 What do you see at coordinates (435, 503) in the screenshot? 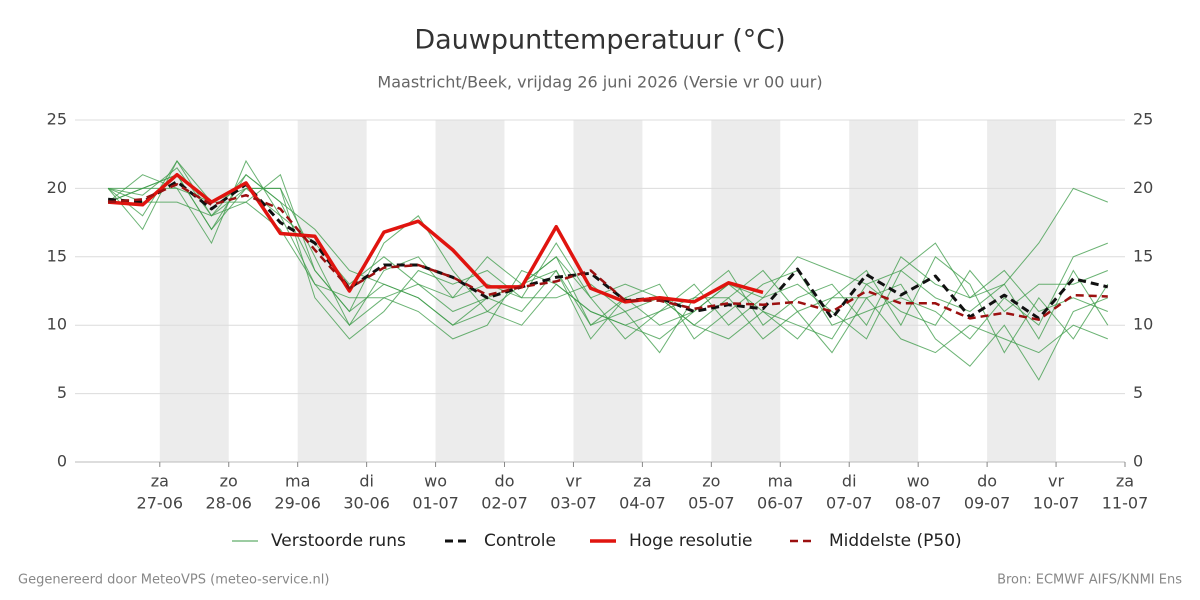
I see `x-tick-date: 01-07` at bounding box center [435, 503].